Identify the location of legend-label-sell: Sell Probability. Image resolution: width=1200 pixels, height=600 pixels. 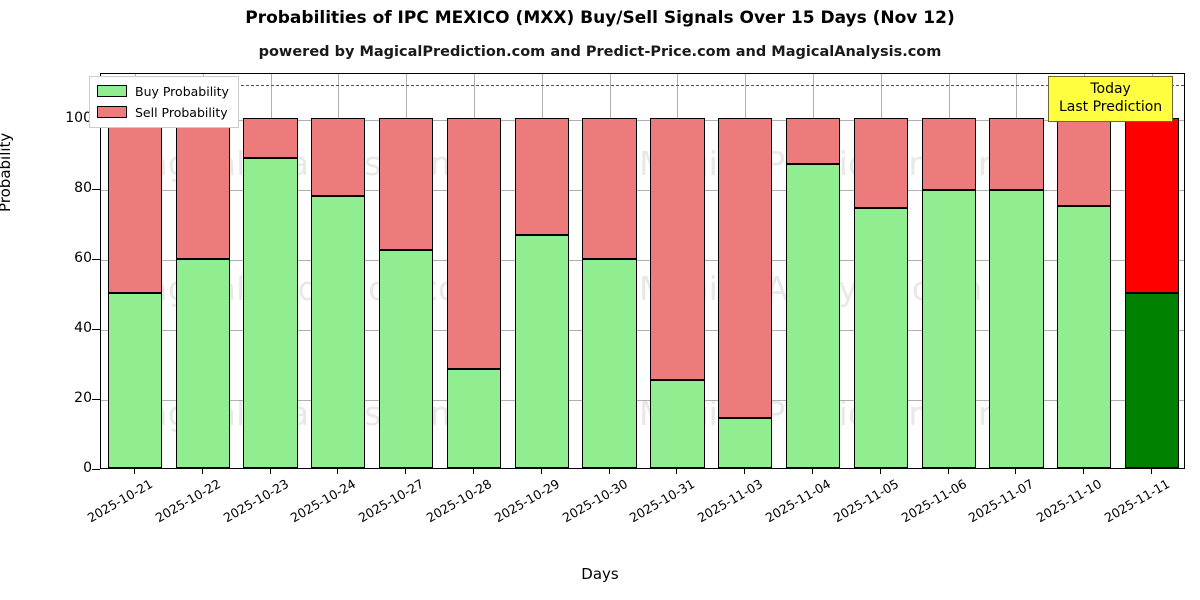
(181, 112).